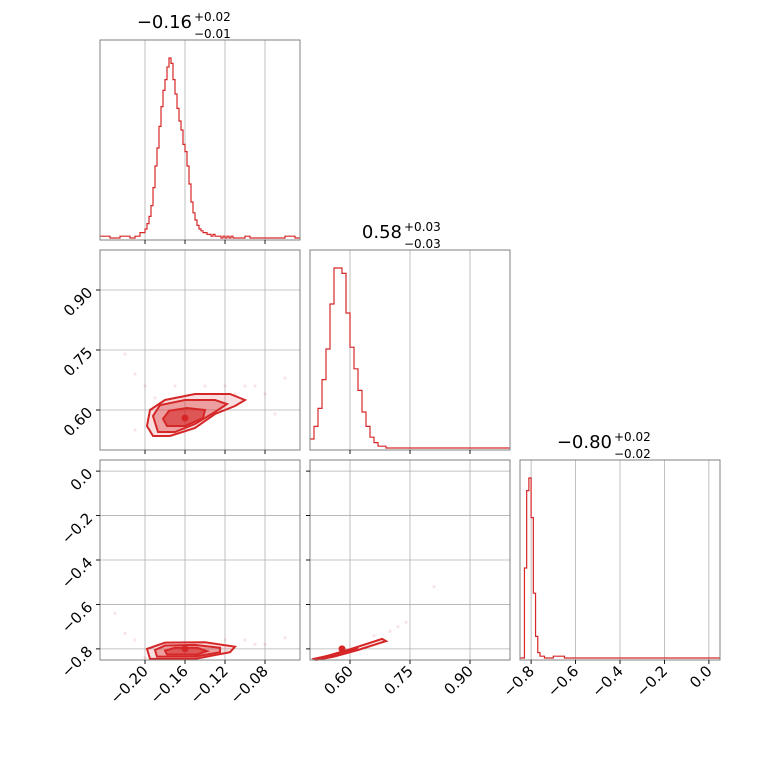  I want to click on hist-panel-0: −0.16 +0.02 −0.01, so click(200, 125).